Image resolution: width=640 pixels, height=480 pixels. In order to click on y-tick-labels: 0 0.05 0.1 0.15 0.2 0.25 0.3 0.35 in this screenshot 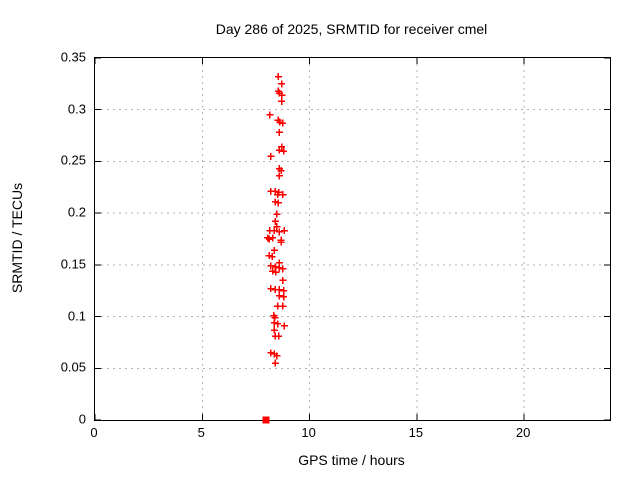, I will do `click(43, 240)`.